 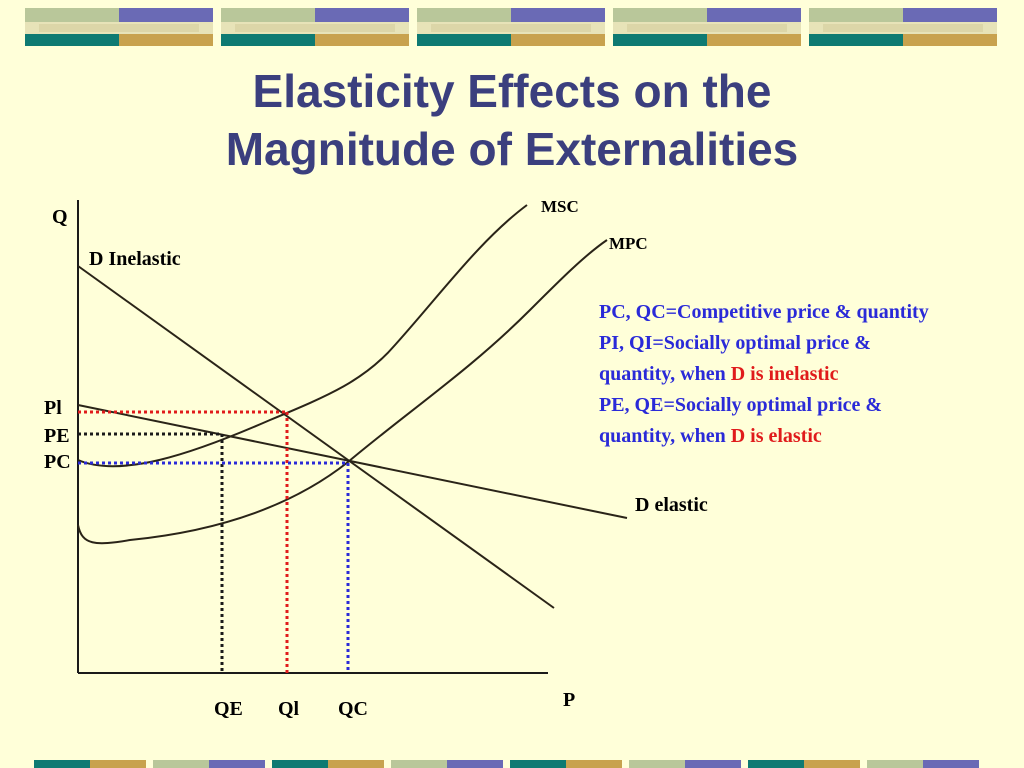 I want to click on d-elastic-curve, so click(x=352, y=461).